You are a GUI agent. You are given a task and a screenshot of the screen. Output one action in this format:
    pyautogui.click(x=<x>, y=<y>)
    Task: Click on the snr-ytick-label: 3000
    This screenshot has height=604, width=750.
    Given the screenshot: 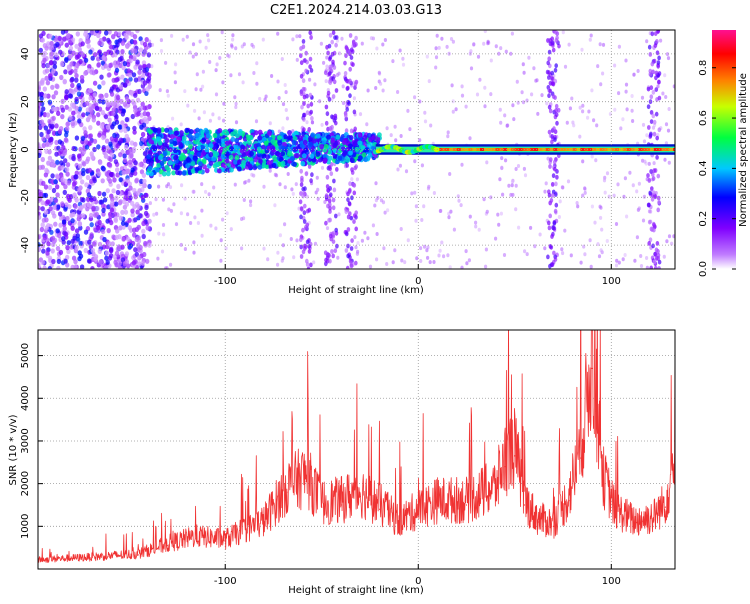 What is the action you would take?
    pyautogui.click(x=25, y=440)
    